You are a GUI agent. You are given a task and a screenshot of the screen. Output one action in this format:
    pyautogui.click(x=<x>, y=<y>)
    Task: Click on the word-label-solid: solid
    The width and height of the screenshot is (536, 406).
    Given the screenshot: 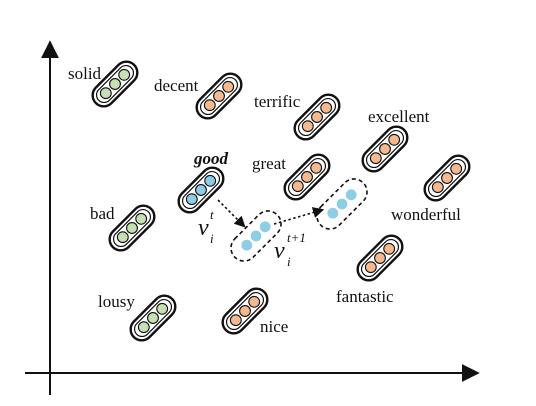 What is the action you would take?
    pyautogui.click(x=85, y=73)
    